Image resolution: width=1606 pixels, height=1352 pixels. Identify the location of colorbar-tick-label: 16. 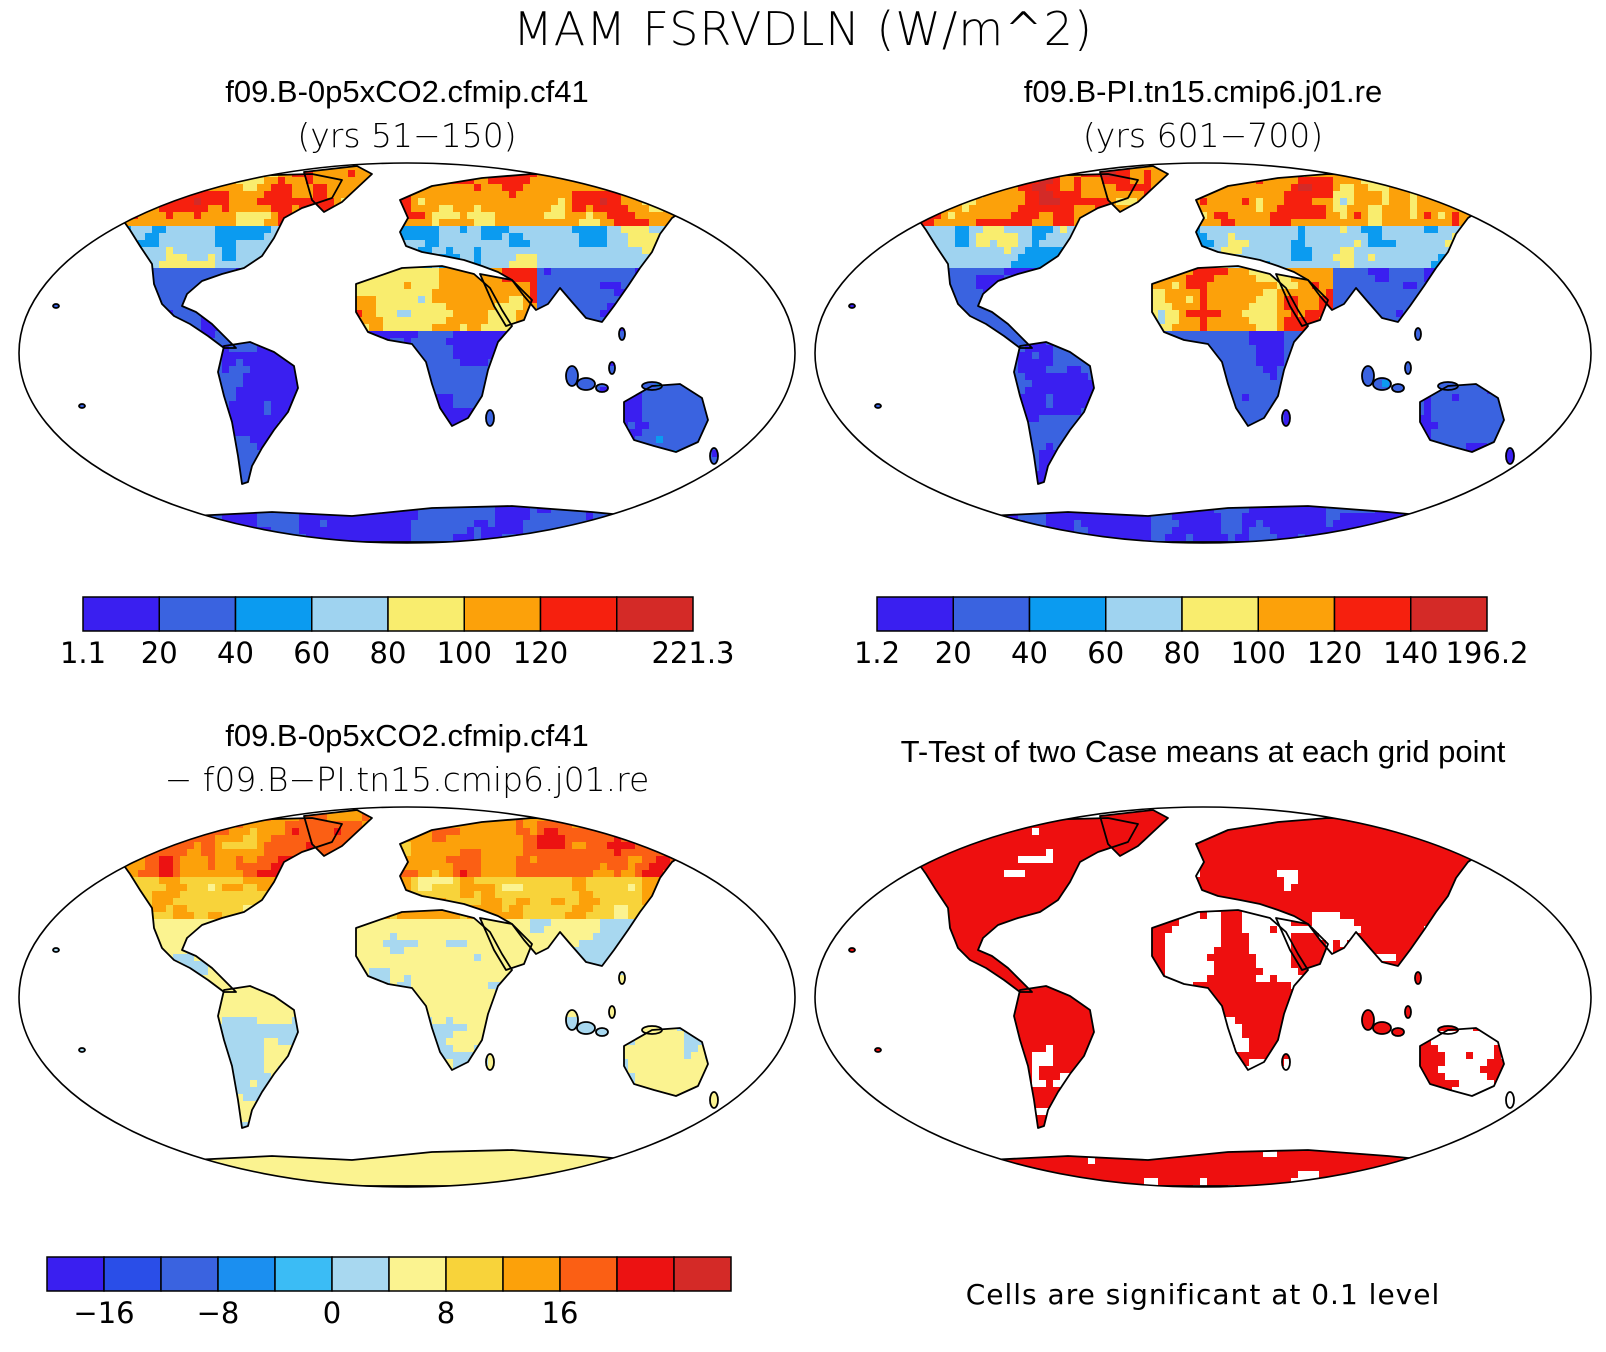
(560, 1313).